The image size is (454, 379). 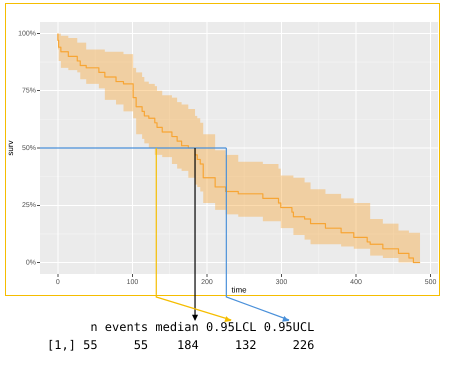 What do you see at coordinates (180, 345) in the screenshot?
I see `text: [1,] 55 55 184 132 226` at bounding box center [180, 345].